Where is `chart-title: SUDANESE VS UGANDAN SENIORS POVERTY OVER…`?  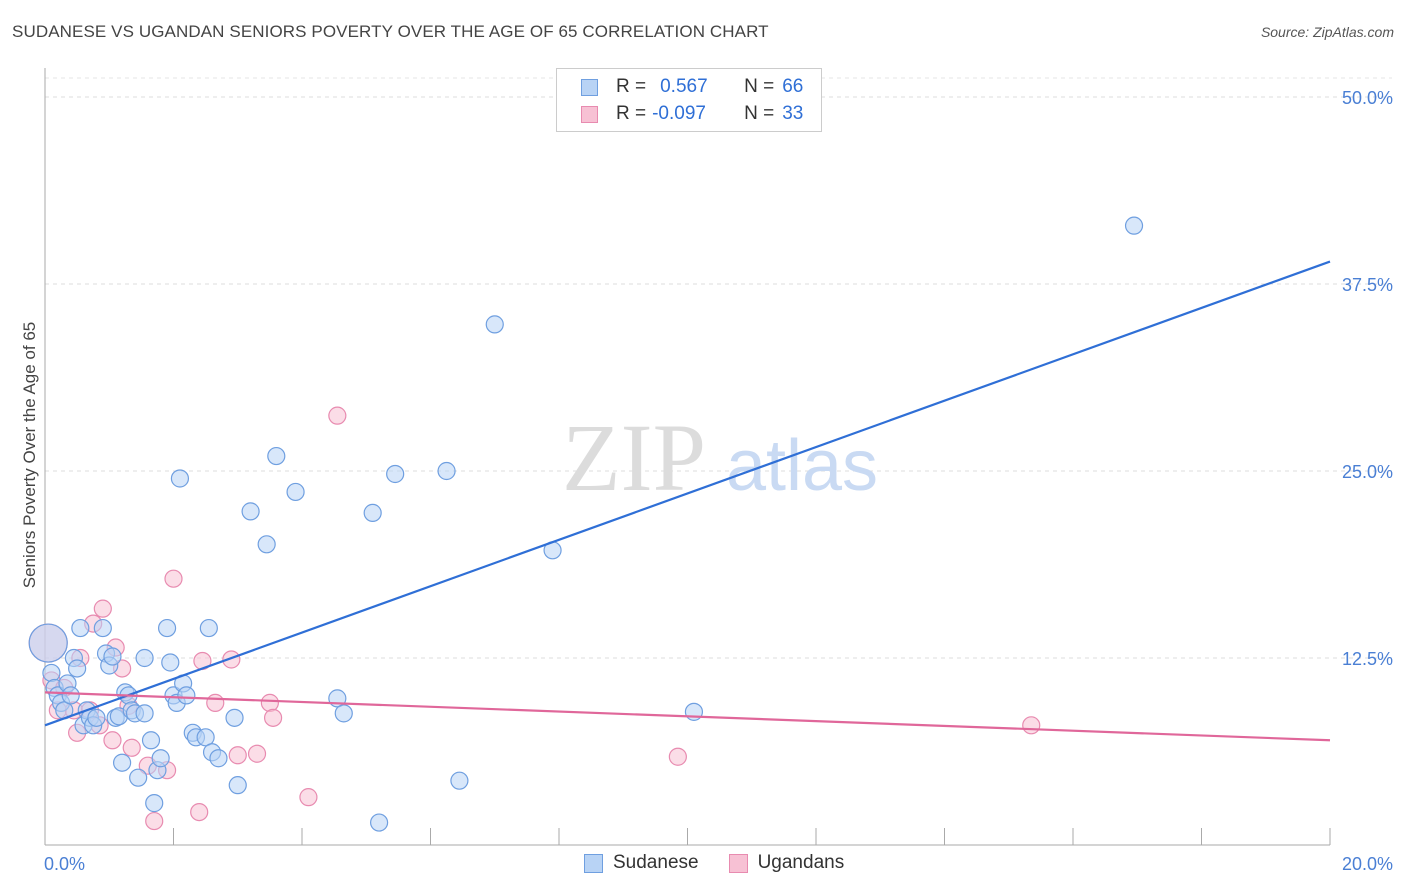
chart-title: SUDANESE VS UGANDAN SENIORS POVERTY OVER… is located at coordinates (390, 31).